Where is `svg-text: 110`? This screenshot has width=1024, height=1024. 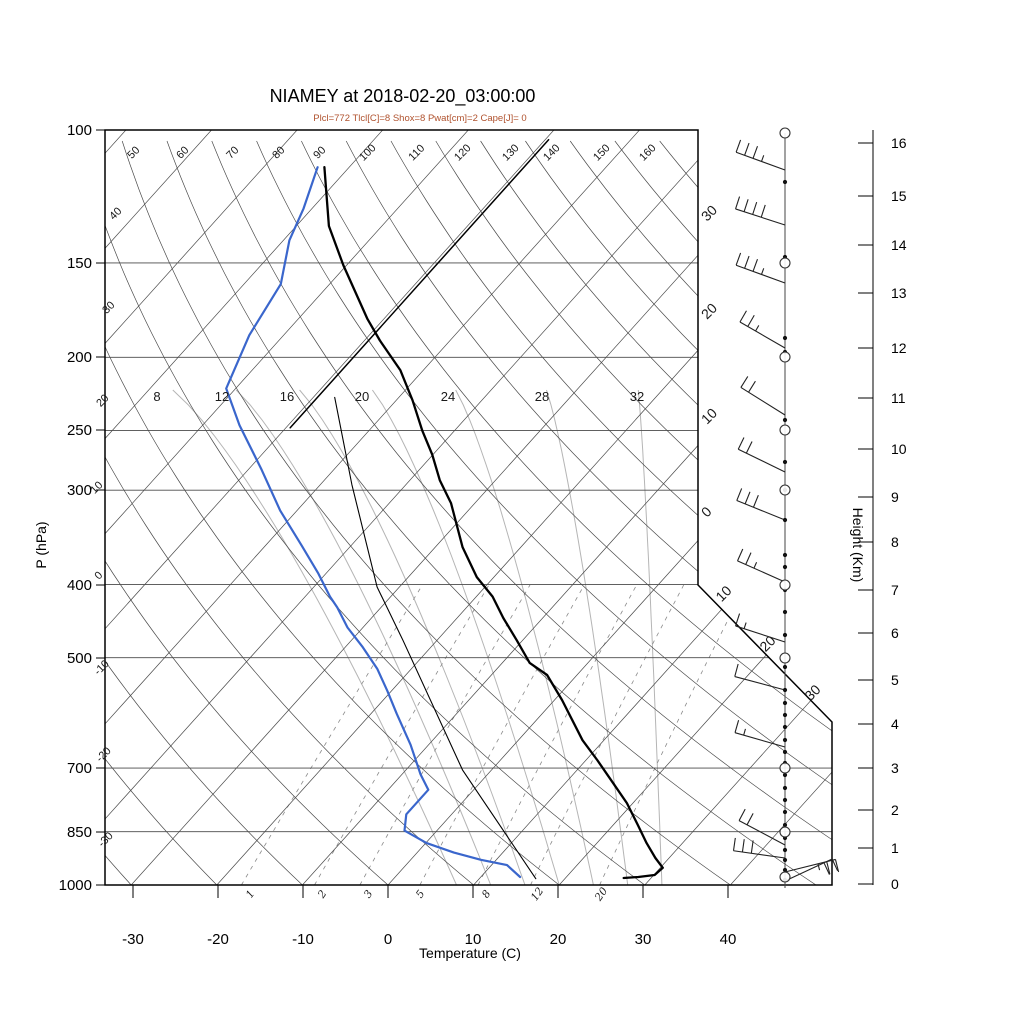
svg-text: 110 is located at coordinates (416, 152).